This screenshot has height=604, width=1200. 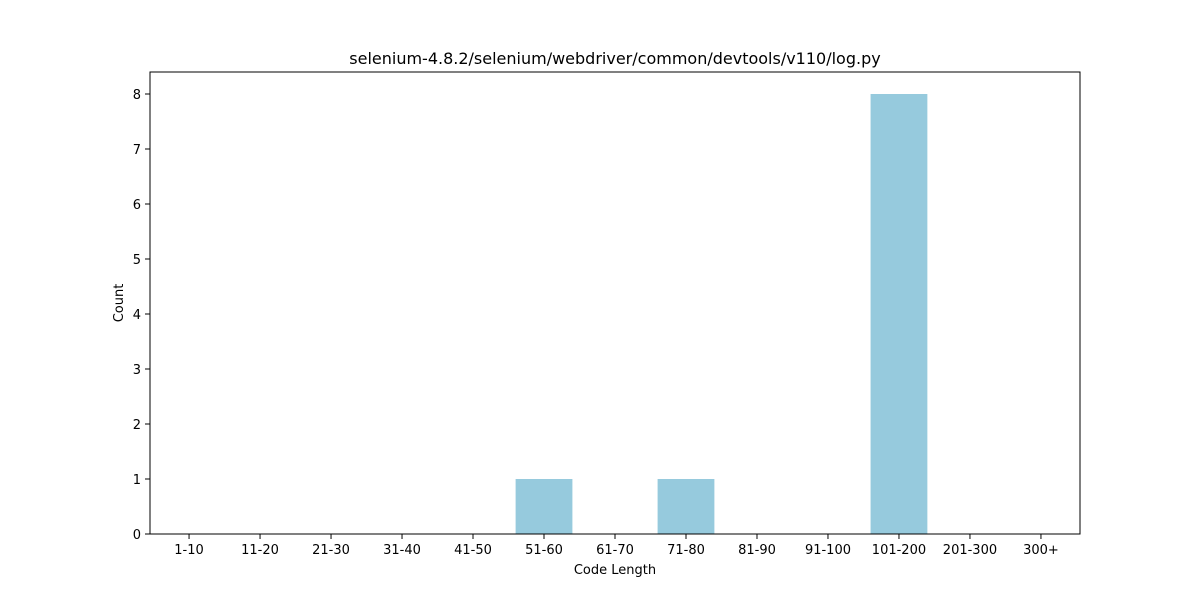 I want to click on x-tick-label: 101-200, so click(x=899, y=550).